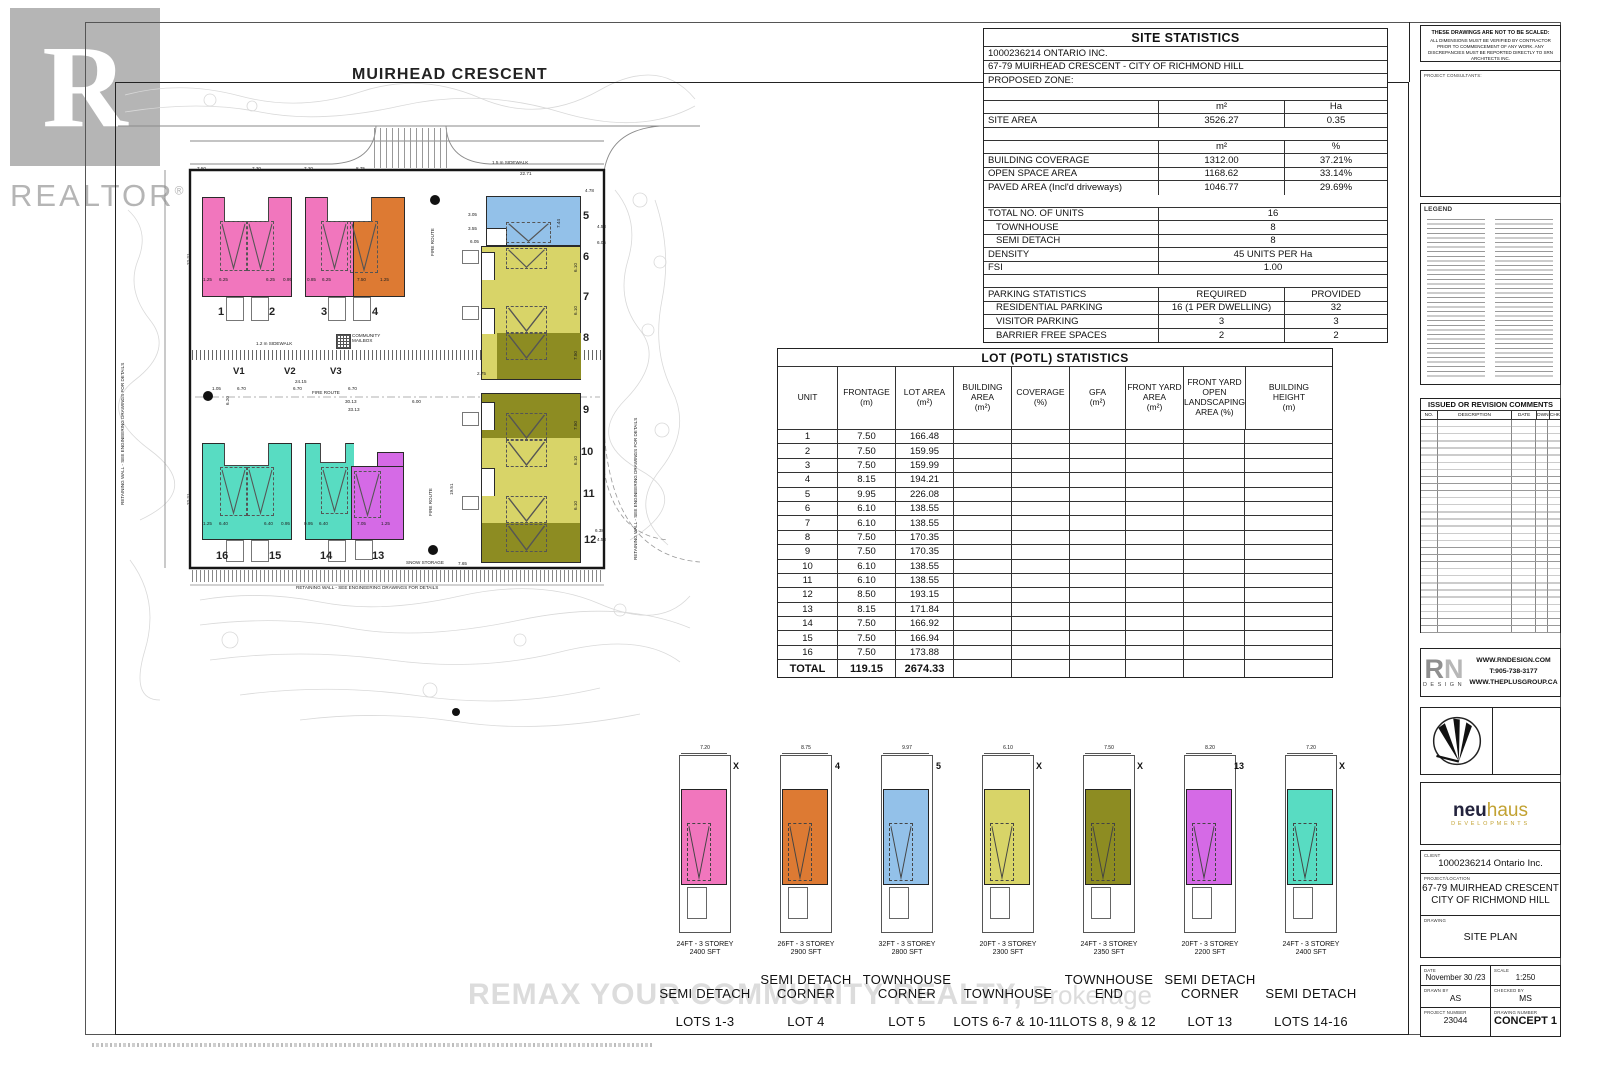 The width and height of the screenshot is (1600, 1067). What do you see at coordinates (241, 388) in the screenshot?
I see `dim: 6.70` at bounding box center [241, 388].